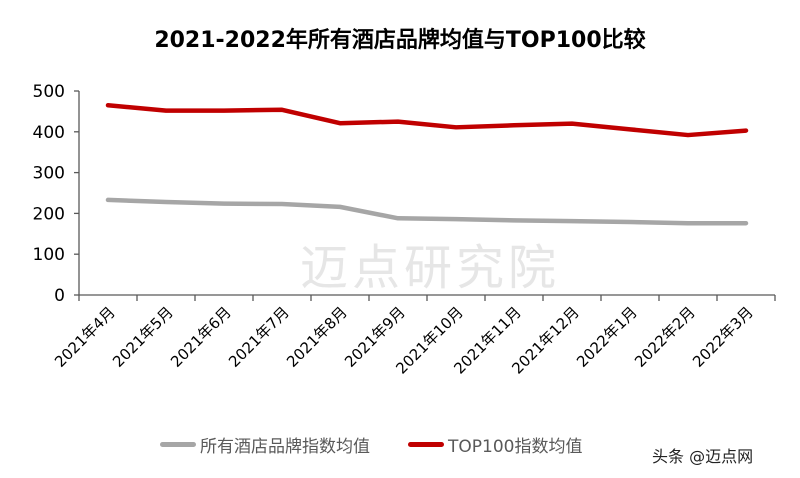  Describe the element at coordinates (390, 444) in the screenshot. I see `legend: 所有酒店品牌指数均值 TOP100指数均值` at that location.